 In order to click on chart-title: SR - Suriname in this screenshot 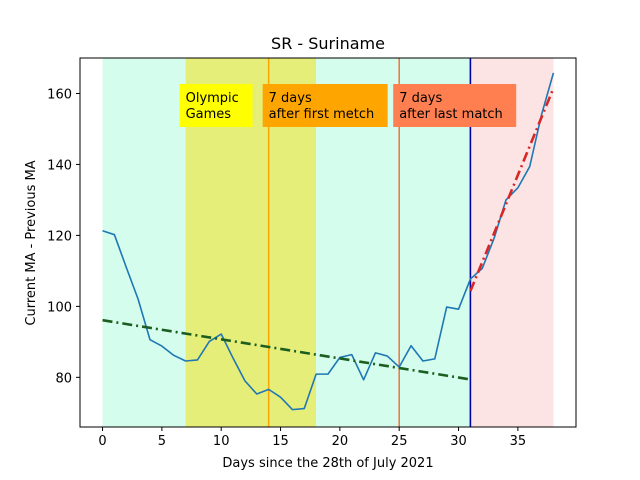, I will do `click(328, 43)`.